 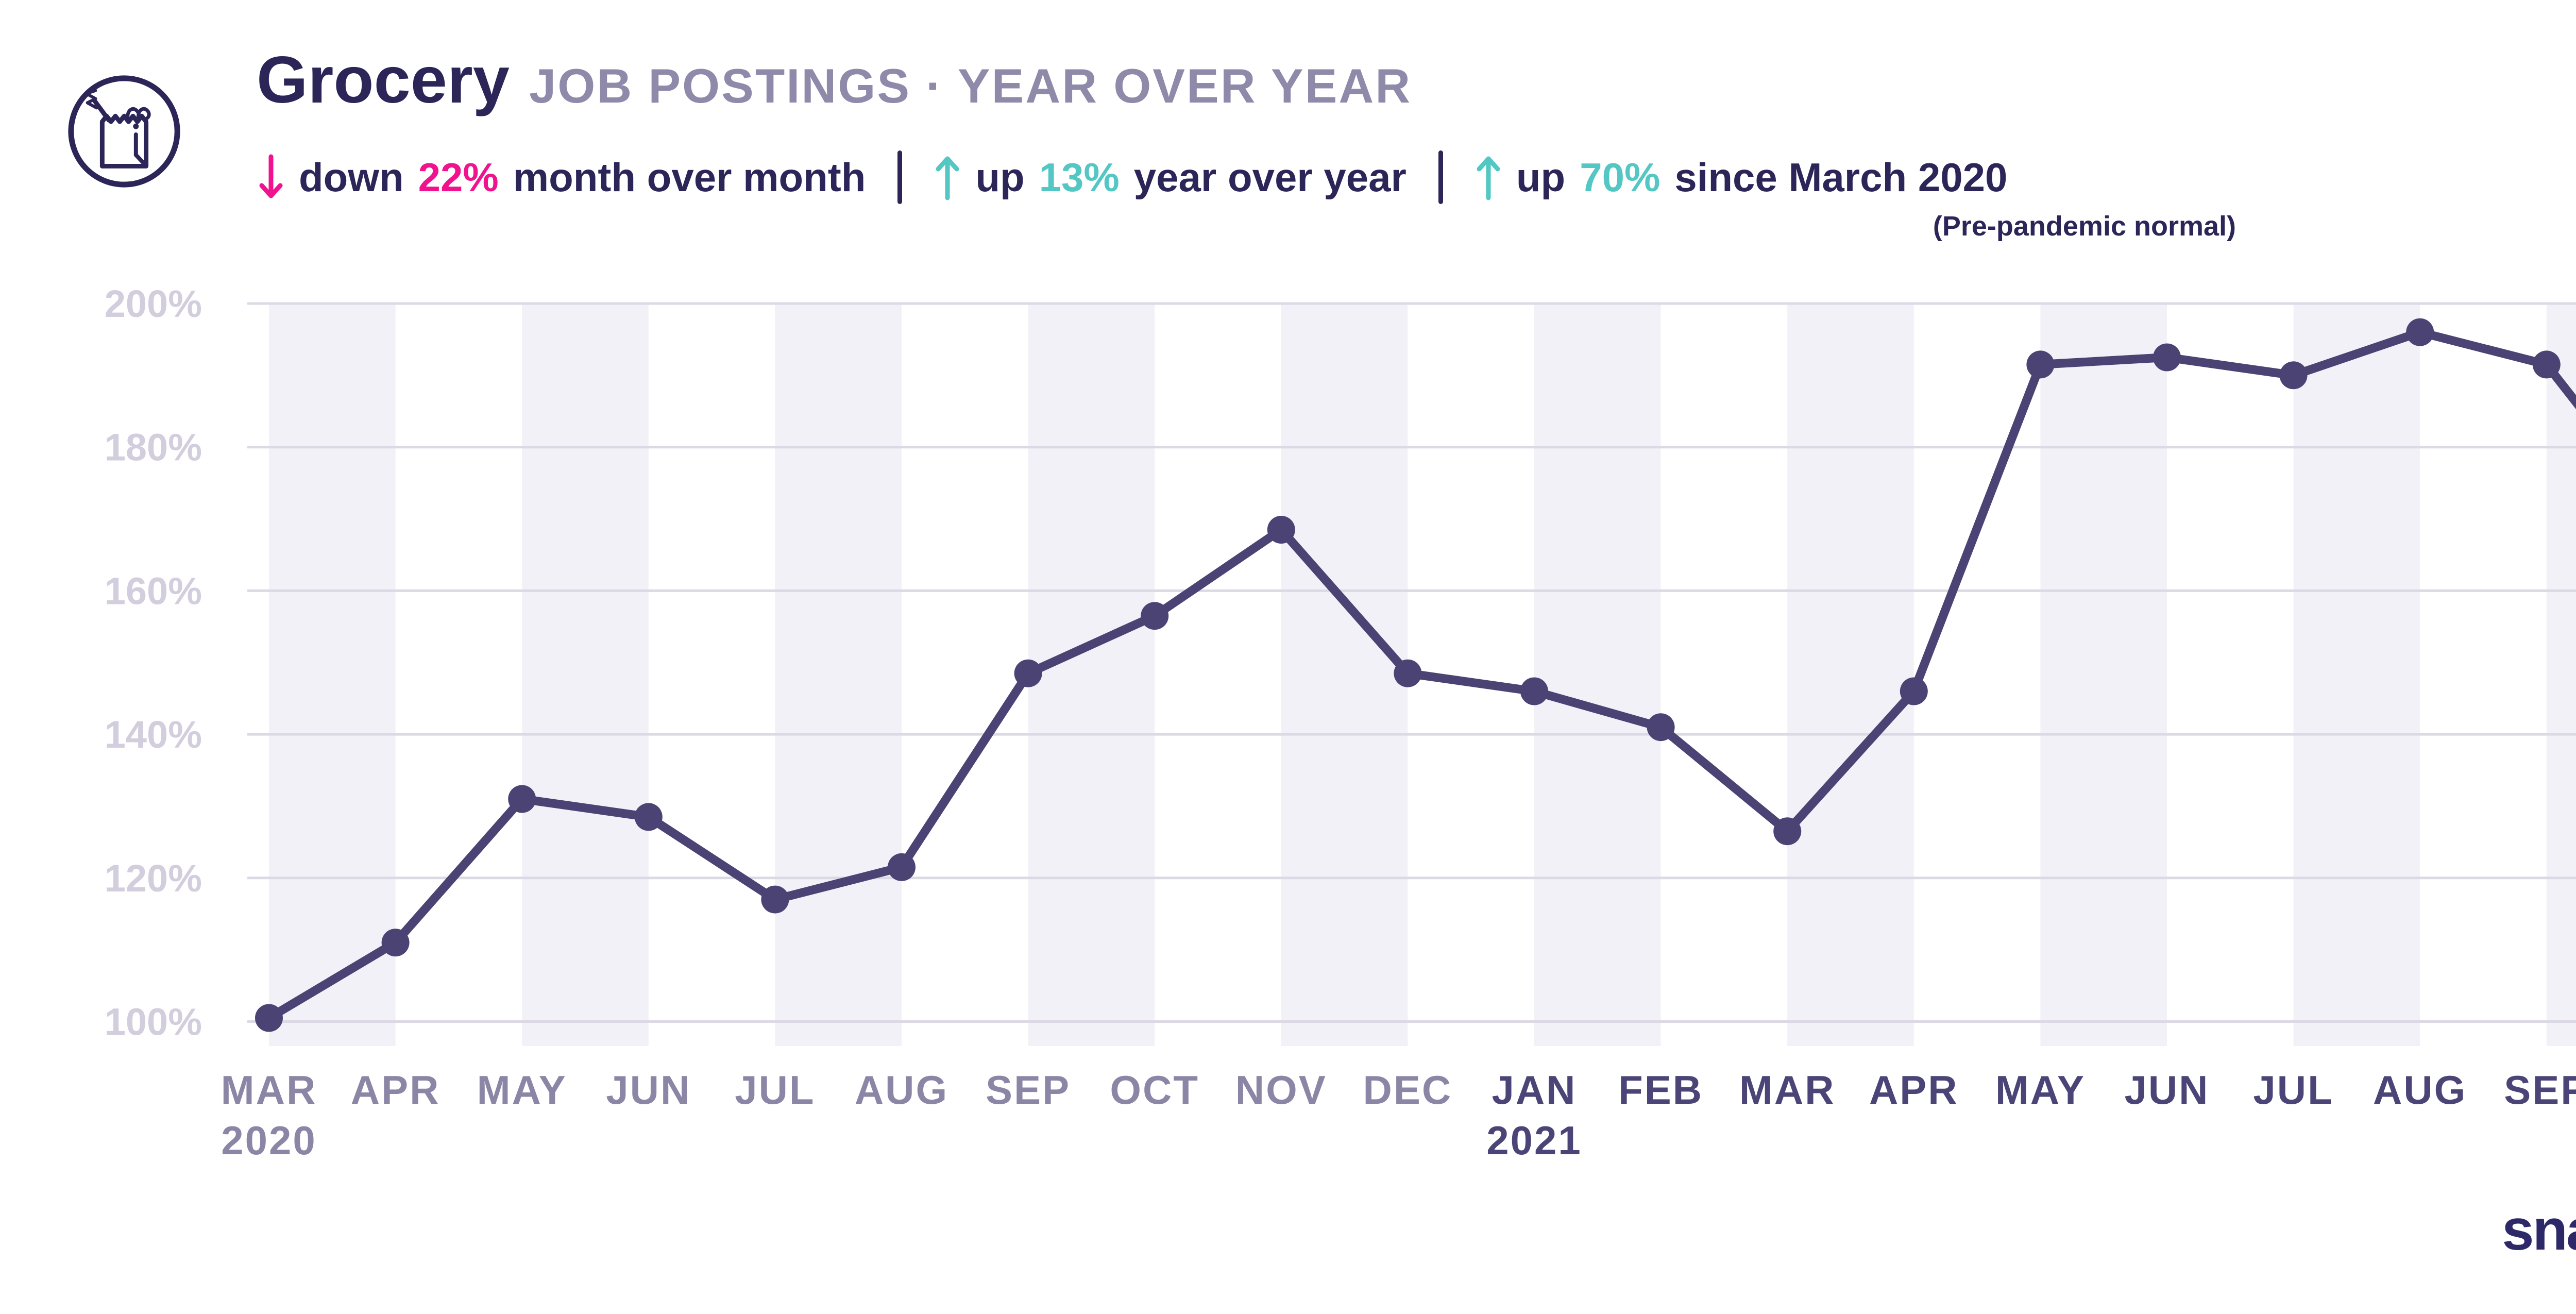 What do you see at coordinates (1534, 1140) in the screenshot?
I see `x-axis-year-label: 2021` at bounding box center [1534, 1140].